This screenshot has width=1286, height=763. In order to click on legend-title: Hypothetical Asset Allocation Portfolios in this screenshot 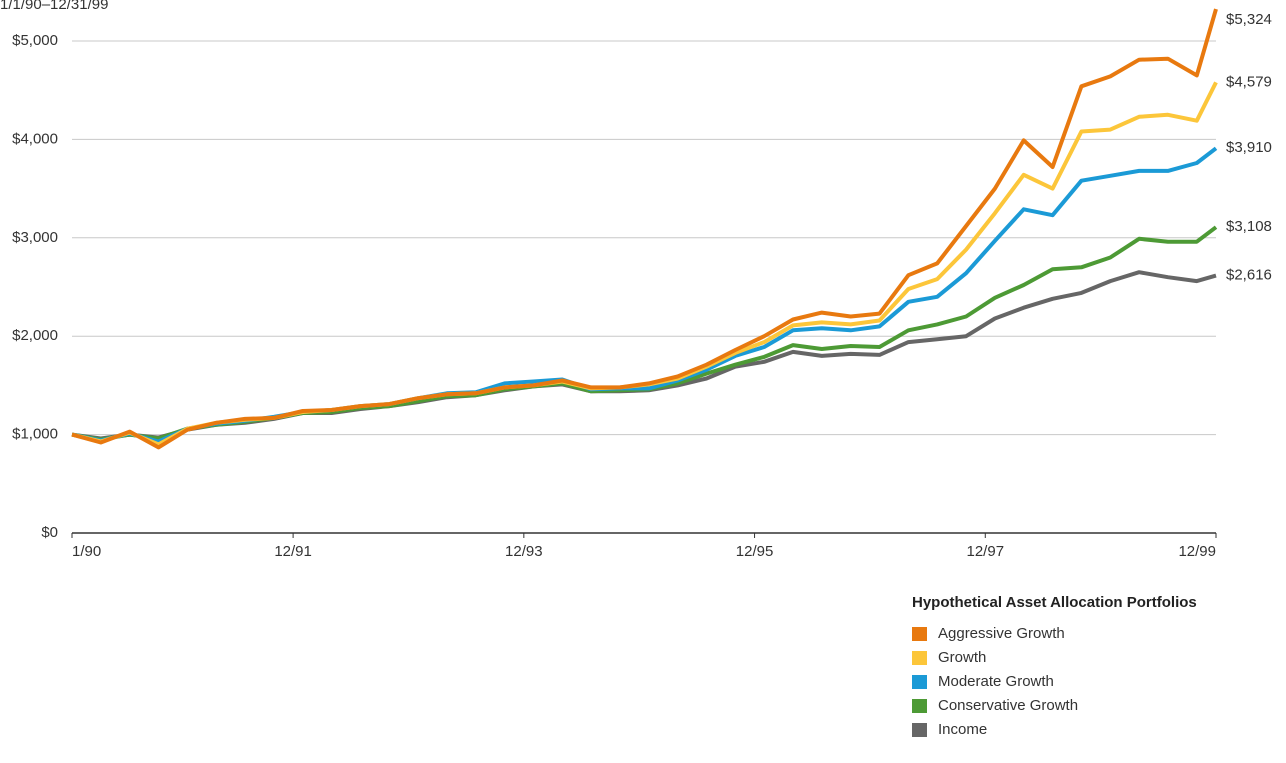, I will do `click(1054, 602)`.